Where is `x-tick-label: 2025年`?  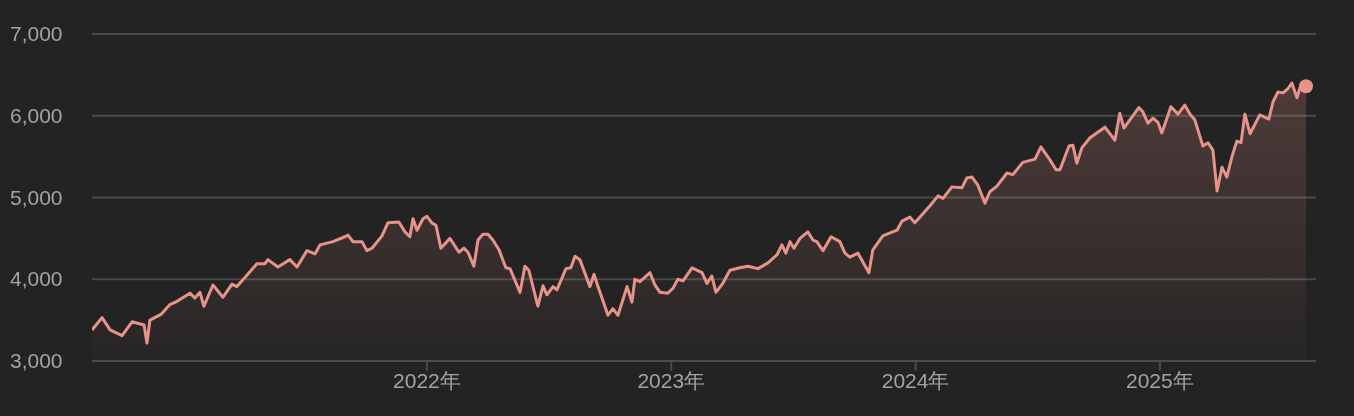 x-tick-label: 2025年 is located at coordinates (1160, 380).